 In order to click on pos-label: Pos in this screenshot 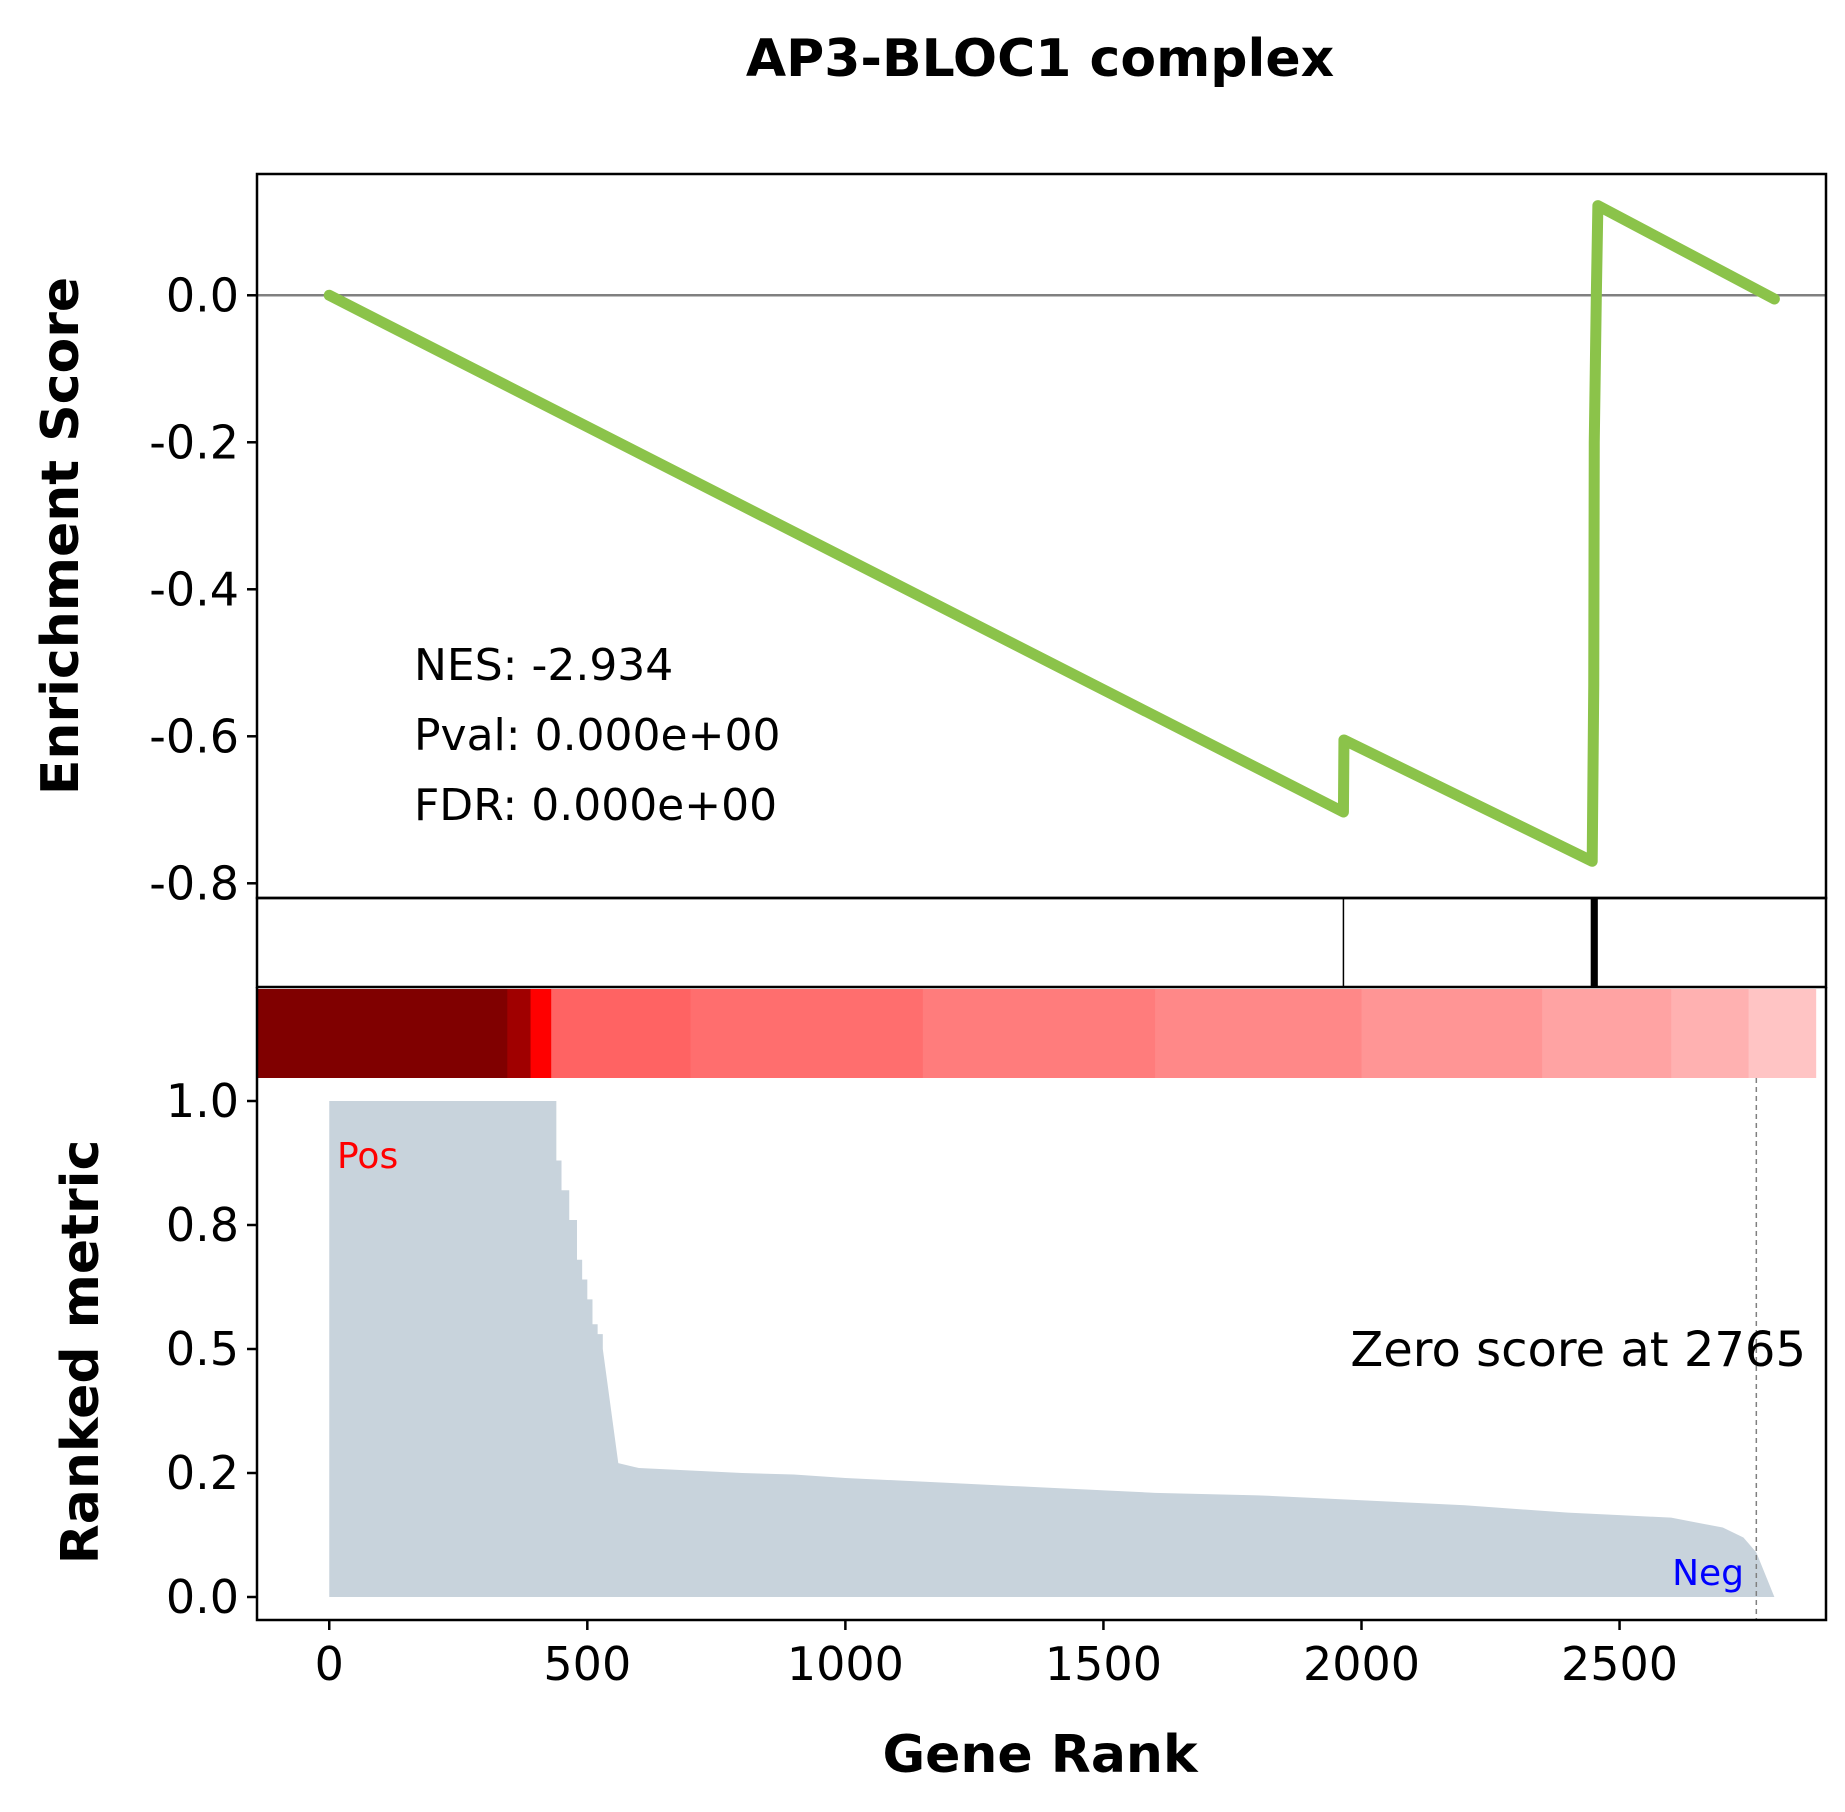, I will do `click(367, 1156)`.